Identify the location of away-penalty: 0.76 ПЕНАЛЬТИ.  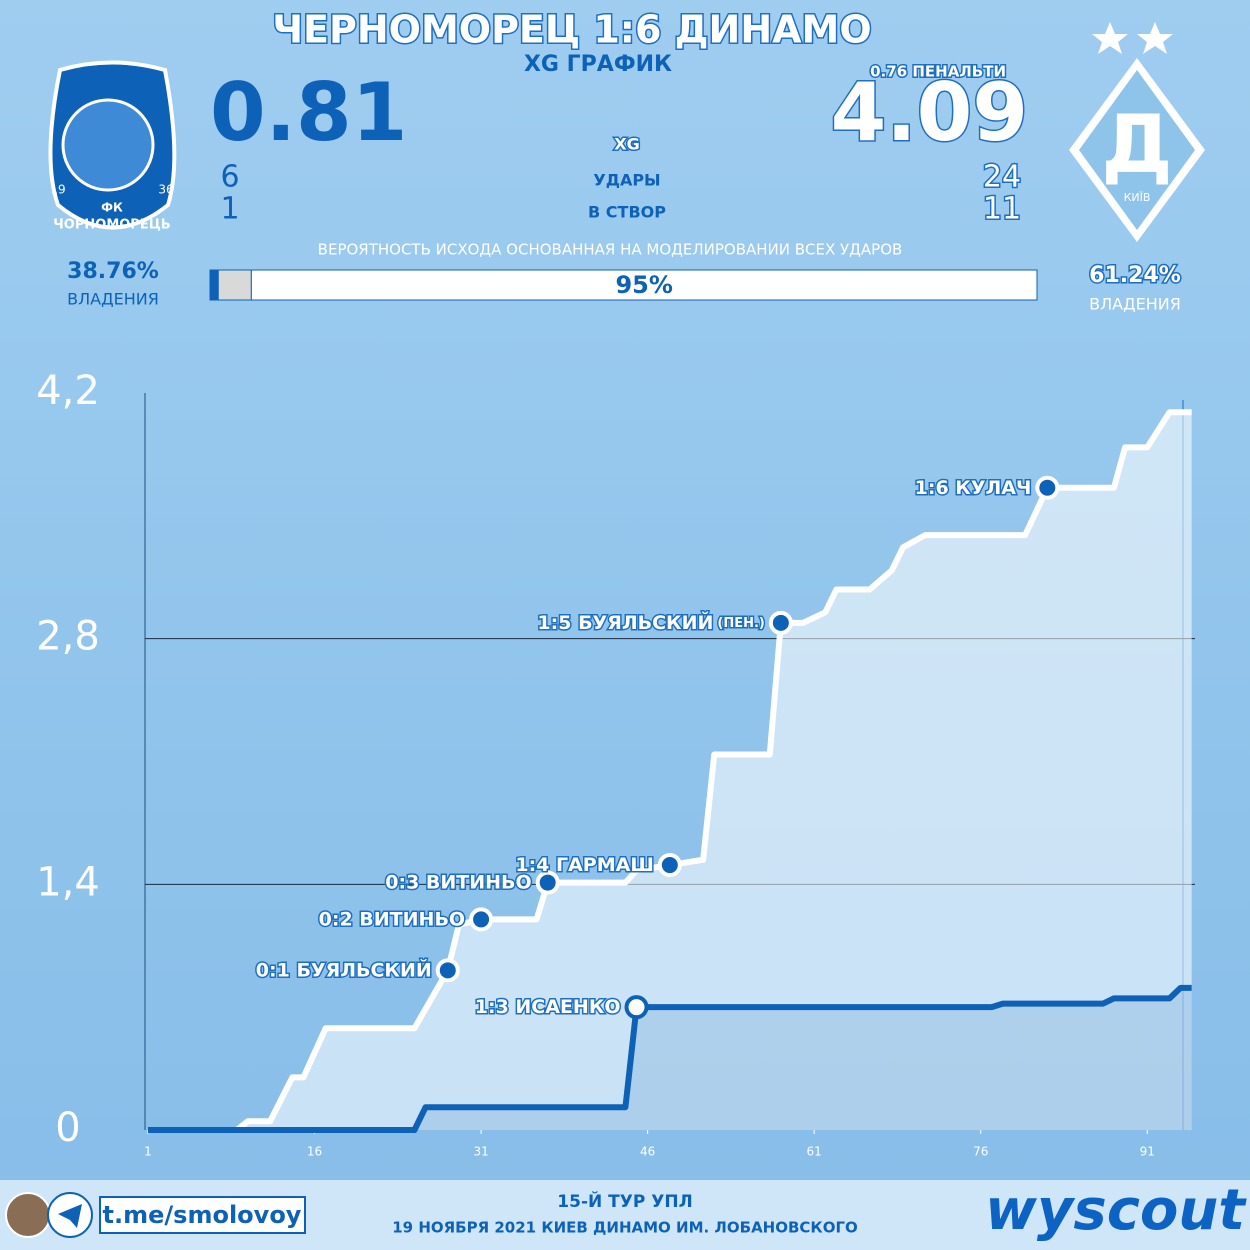
(938, 72).